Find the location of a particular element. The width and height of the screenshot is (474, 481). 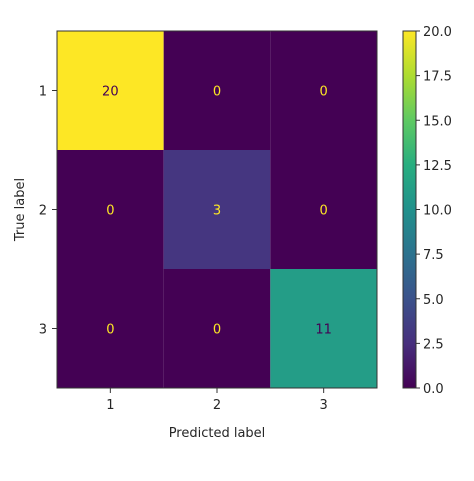

colorbar is located at coordinates (409, 209).